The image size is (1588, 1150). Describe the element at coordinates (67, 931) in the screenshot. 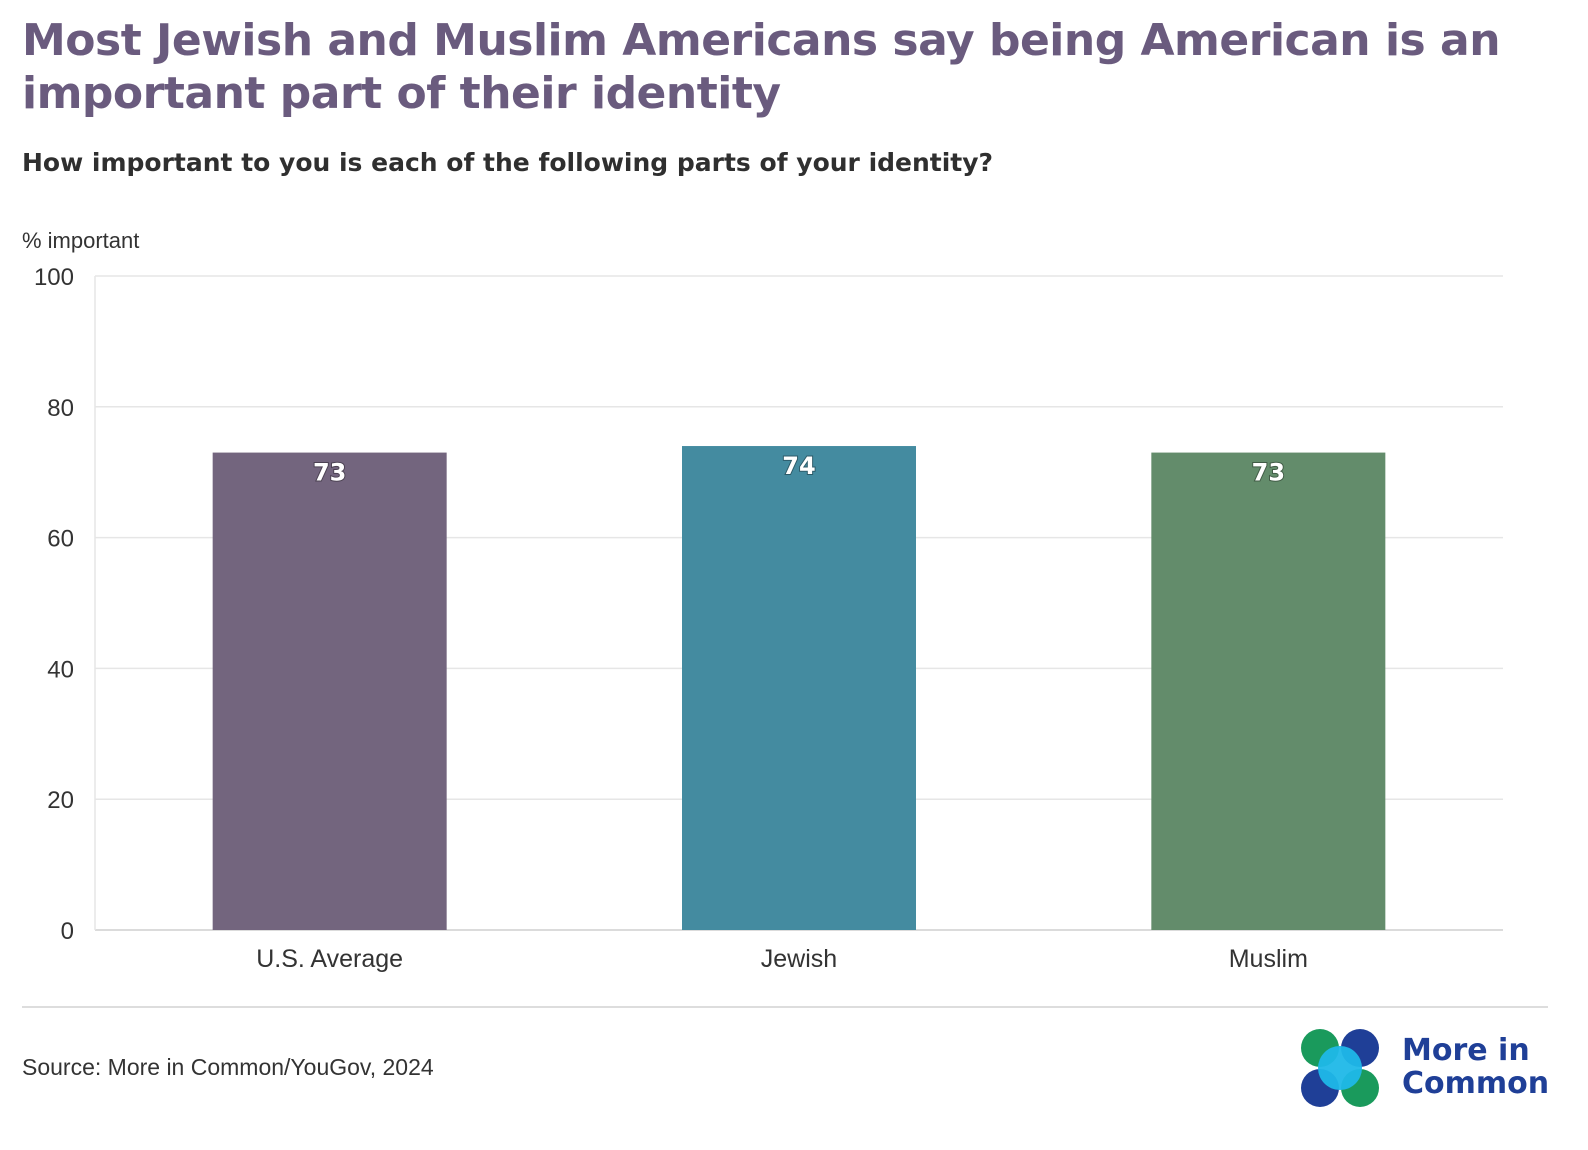

I see `y-tick-label: 0` at that location.